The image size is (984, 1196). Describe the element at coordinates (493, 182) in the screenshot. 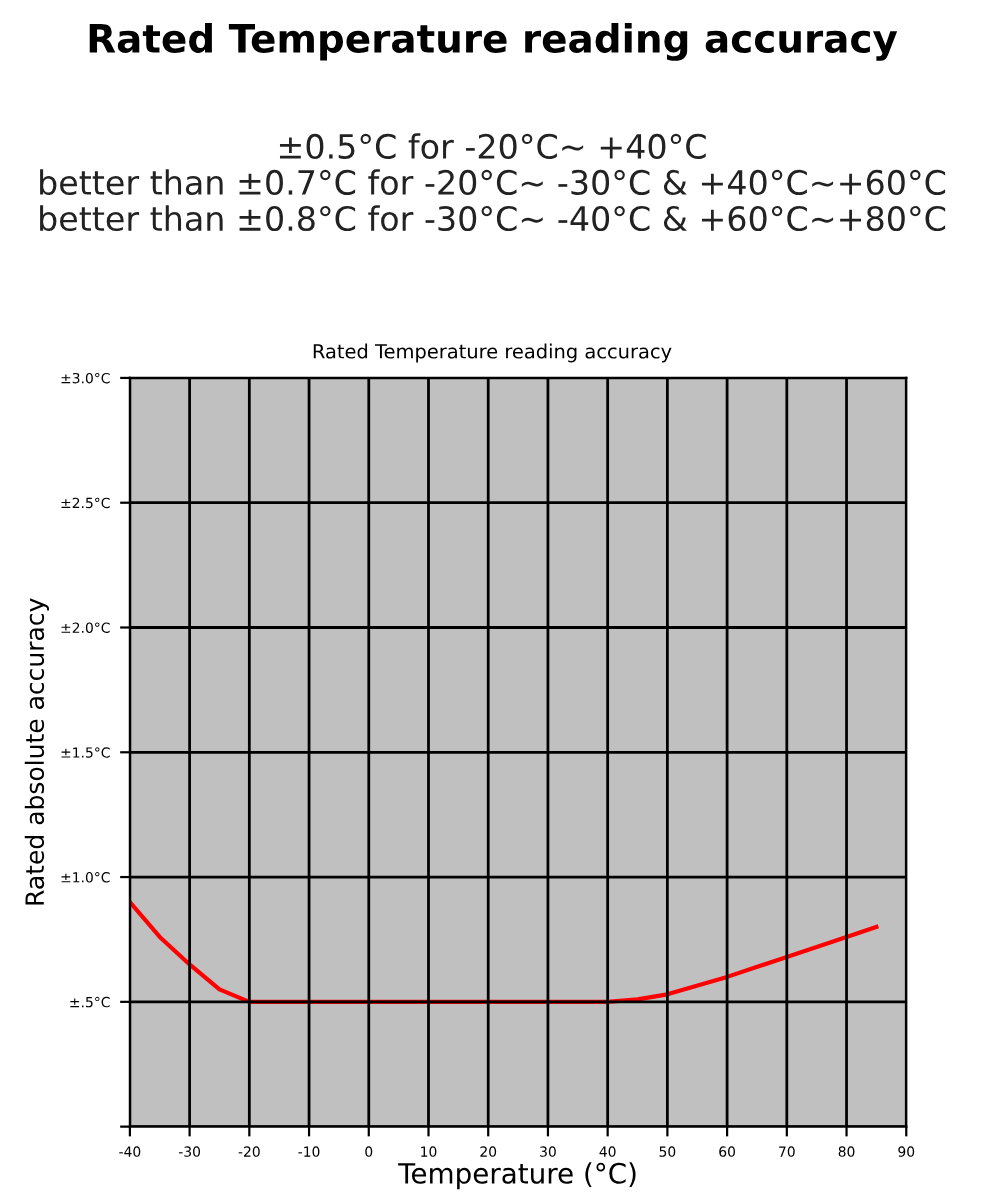

I see `chart-subtitle: ±0.5°C for -20°C~ +40°C better than ±0.7°C for -20°C~ -30°C & +40°C~+60°C better than ±0.8°C for -30°C~ -40°C & +60°C~+80°C` at that location.